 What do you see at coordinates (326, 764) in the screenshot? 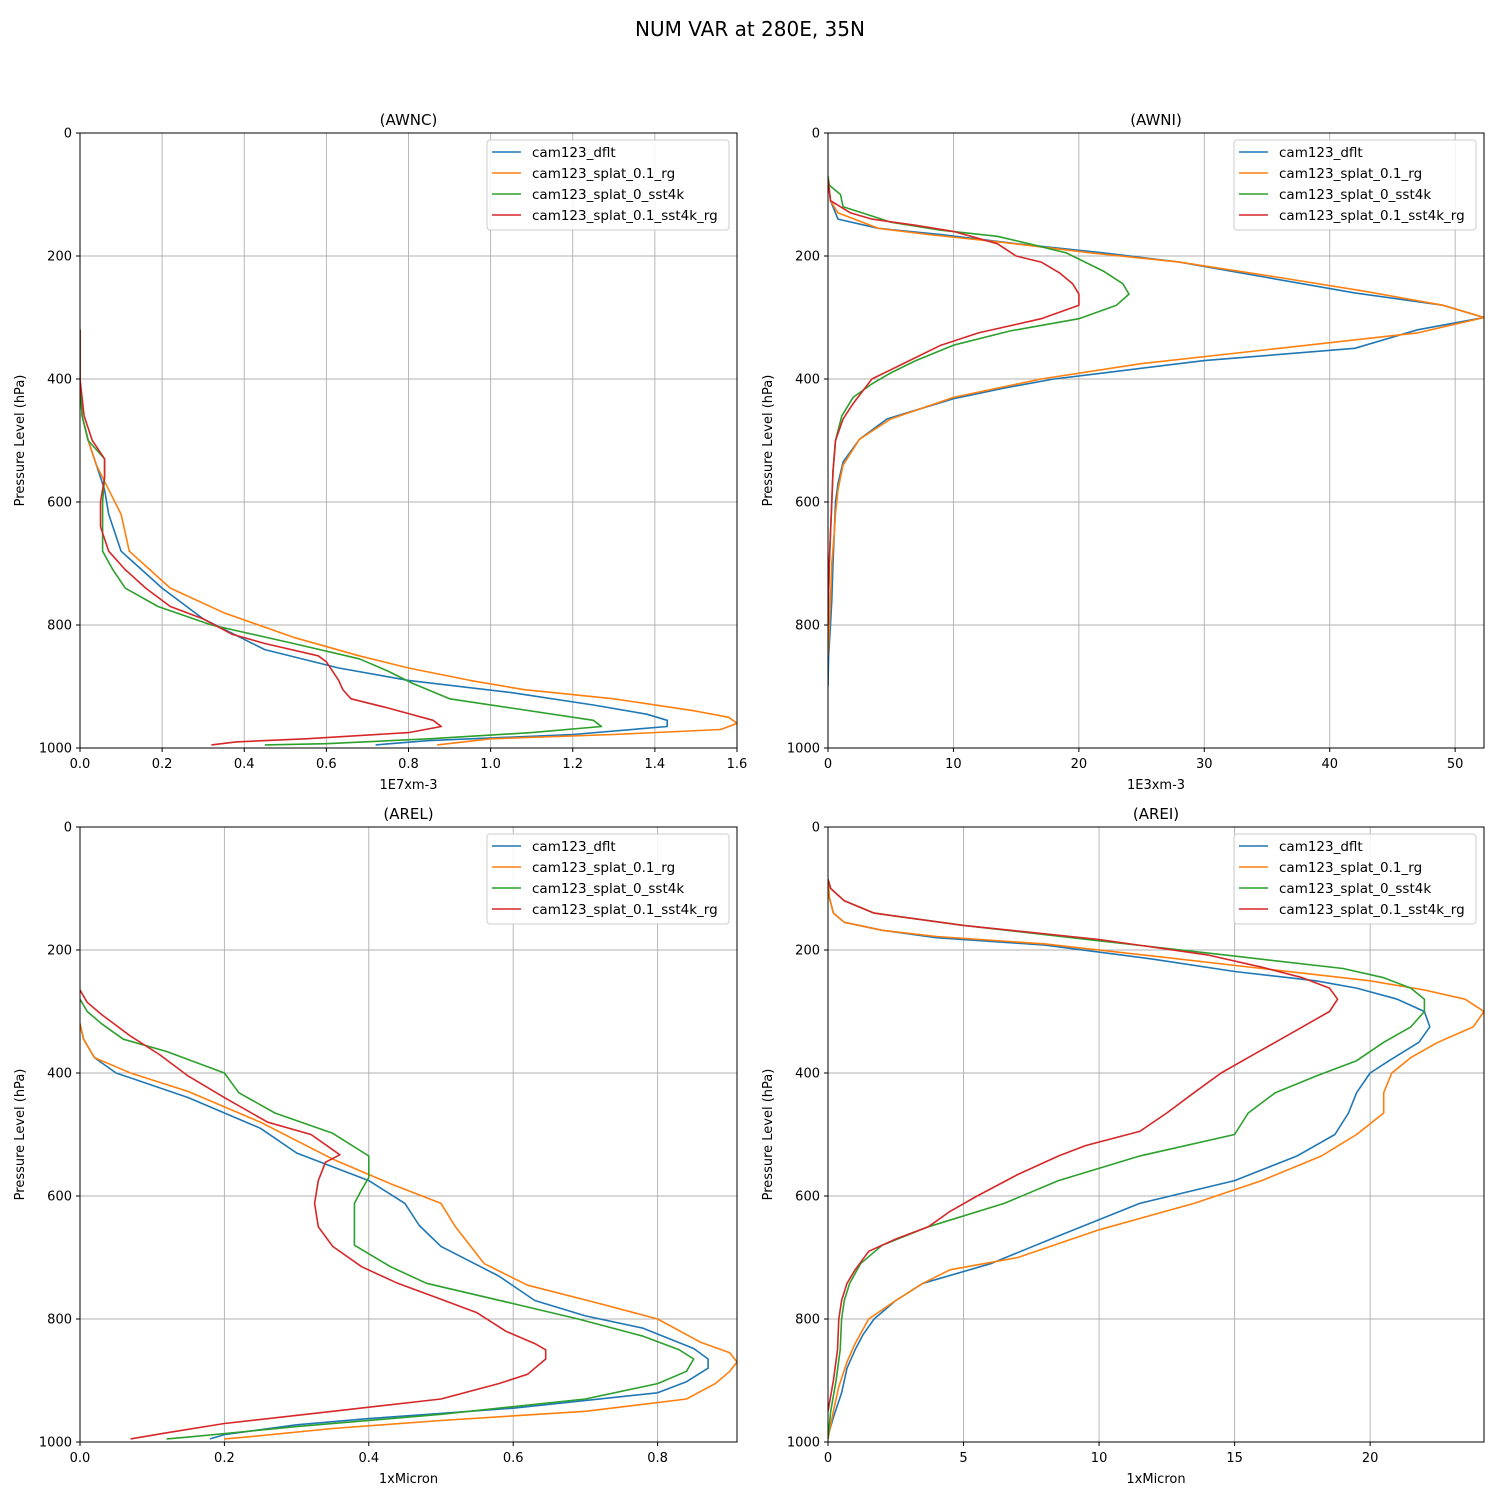
I see `awnc-xtick-label: 0.6` at bounding box center [326, 764].